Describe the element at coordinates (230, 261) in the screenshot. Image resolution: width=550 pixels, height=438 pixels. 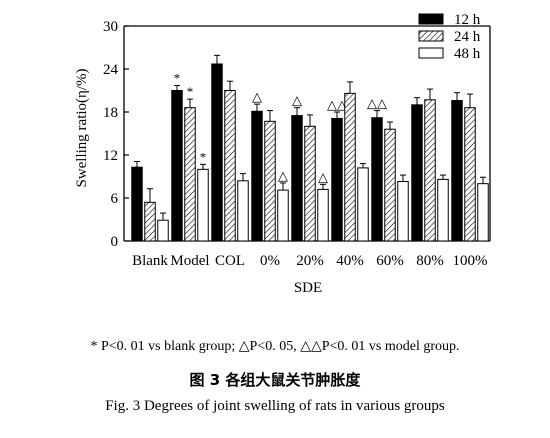
I see `x-tick-label: COL` at that location.